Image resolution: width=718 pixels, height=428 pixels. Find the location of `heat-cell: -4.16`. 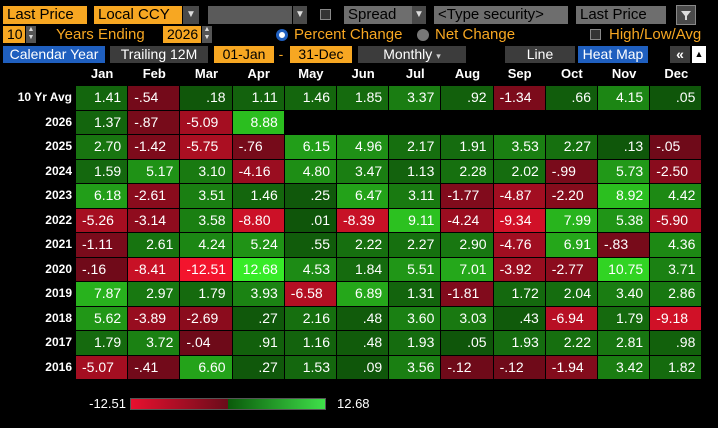

heat-cell: -4.16 is located at coordinates (258, 171).